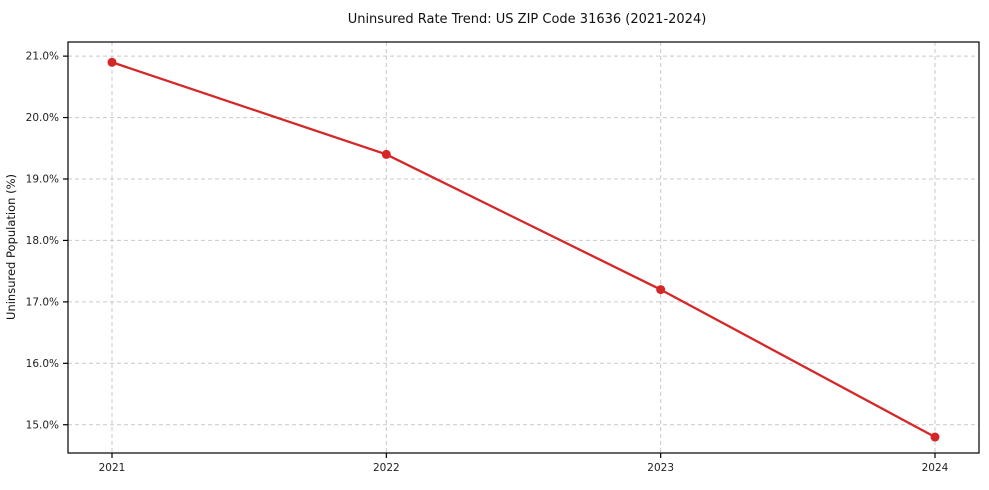  I want to click on y-tick-label: 20.0%, so click(42, 118).